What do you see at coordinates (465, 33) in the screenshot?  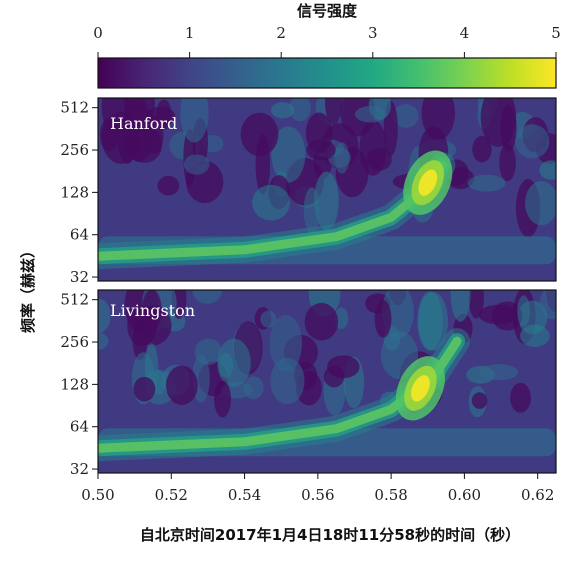 I see `colorbar-tick-label: 4` at bounding box center [465, 33].